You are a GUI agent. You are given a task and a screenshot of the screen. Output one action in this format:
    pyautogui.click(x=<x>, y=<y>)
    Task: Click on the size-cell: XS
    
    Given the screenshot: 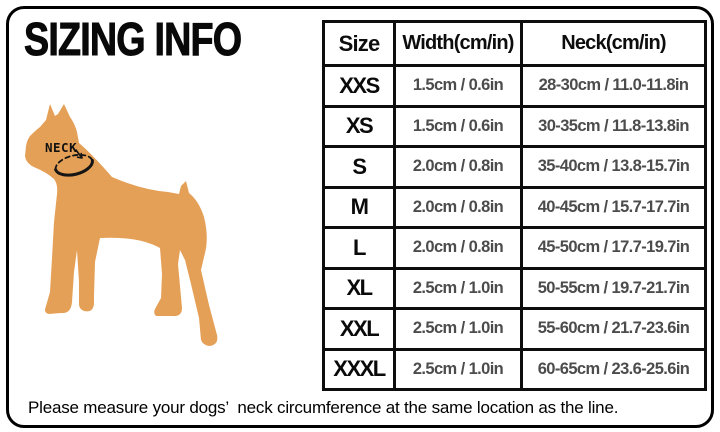 What is the action you would take?
    pyautogui.click(x=359, y=126)
    